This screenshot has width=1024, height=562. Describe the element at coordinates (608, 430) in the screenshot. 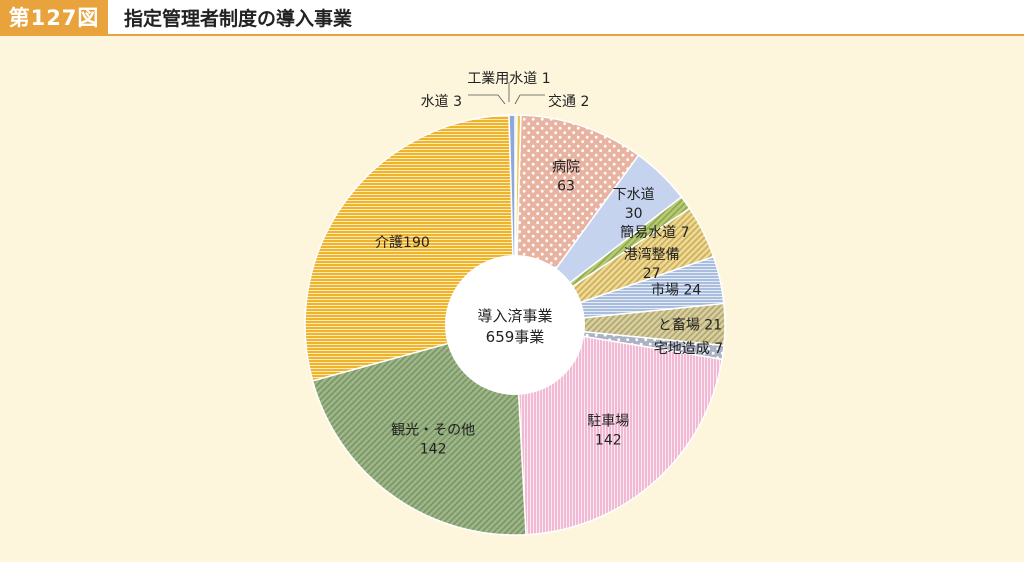

I see `slice-label-chusha: 駐車場 142` at that location.